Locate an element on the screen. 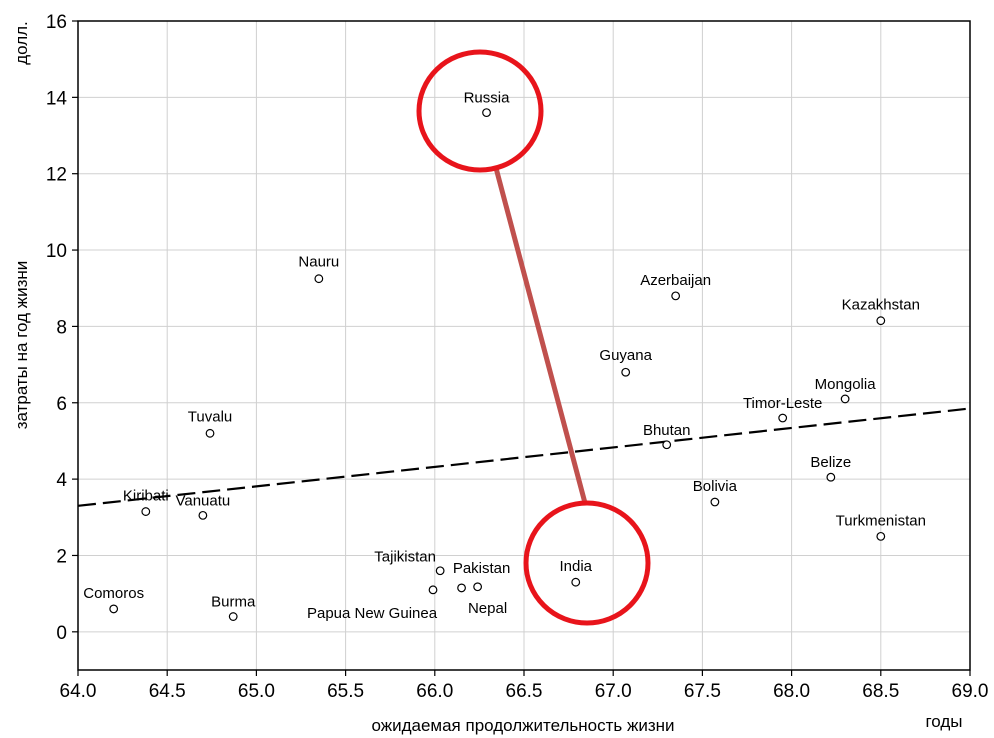 This screenshot has width=994, height=738. x-tick-label: 66.5 is located at coordinates (524, 691).